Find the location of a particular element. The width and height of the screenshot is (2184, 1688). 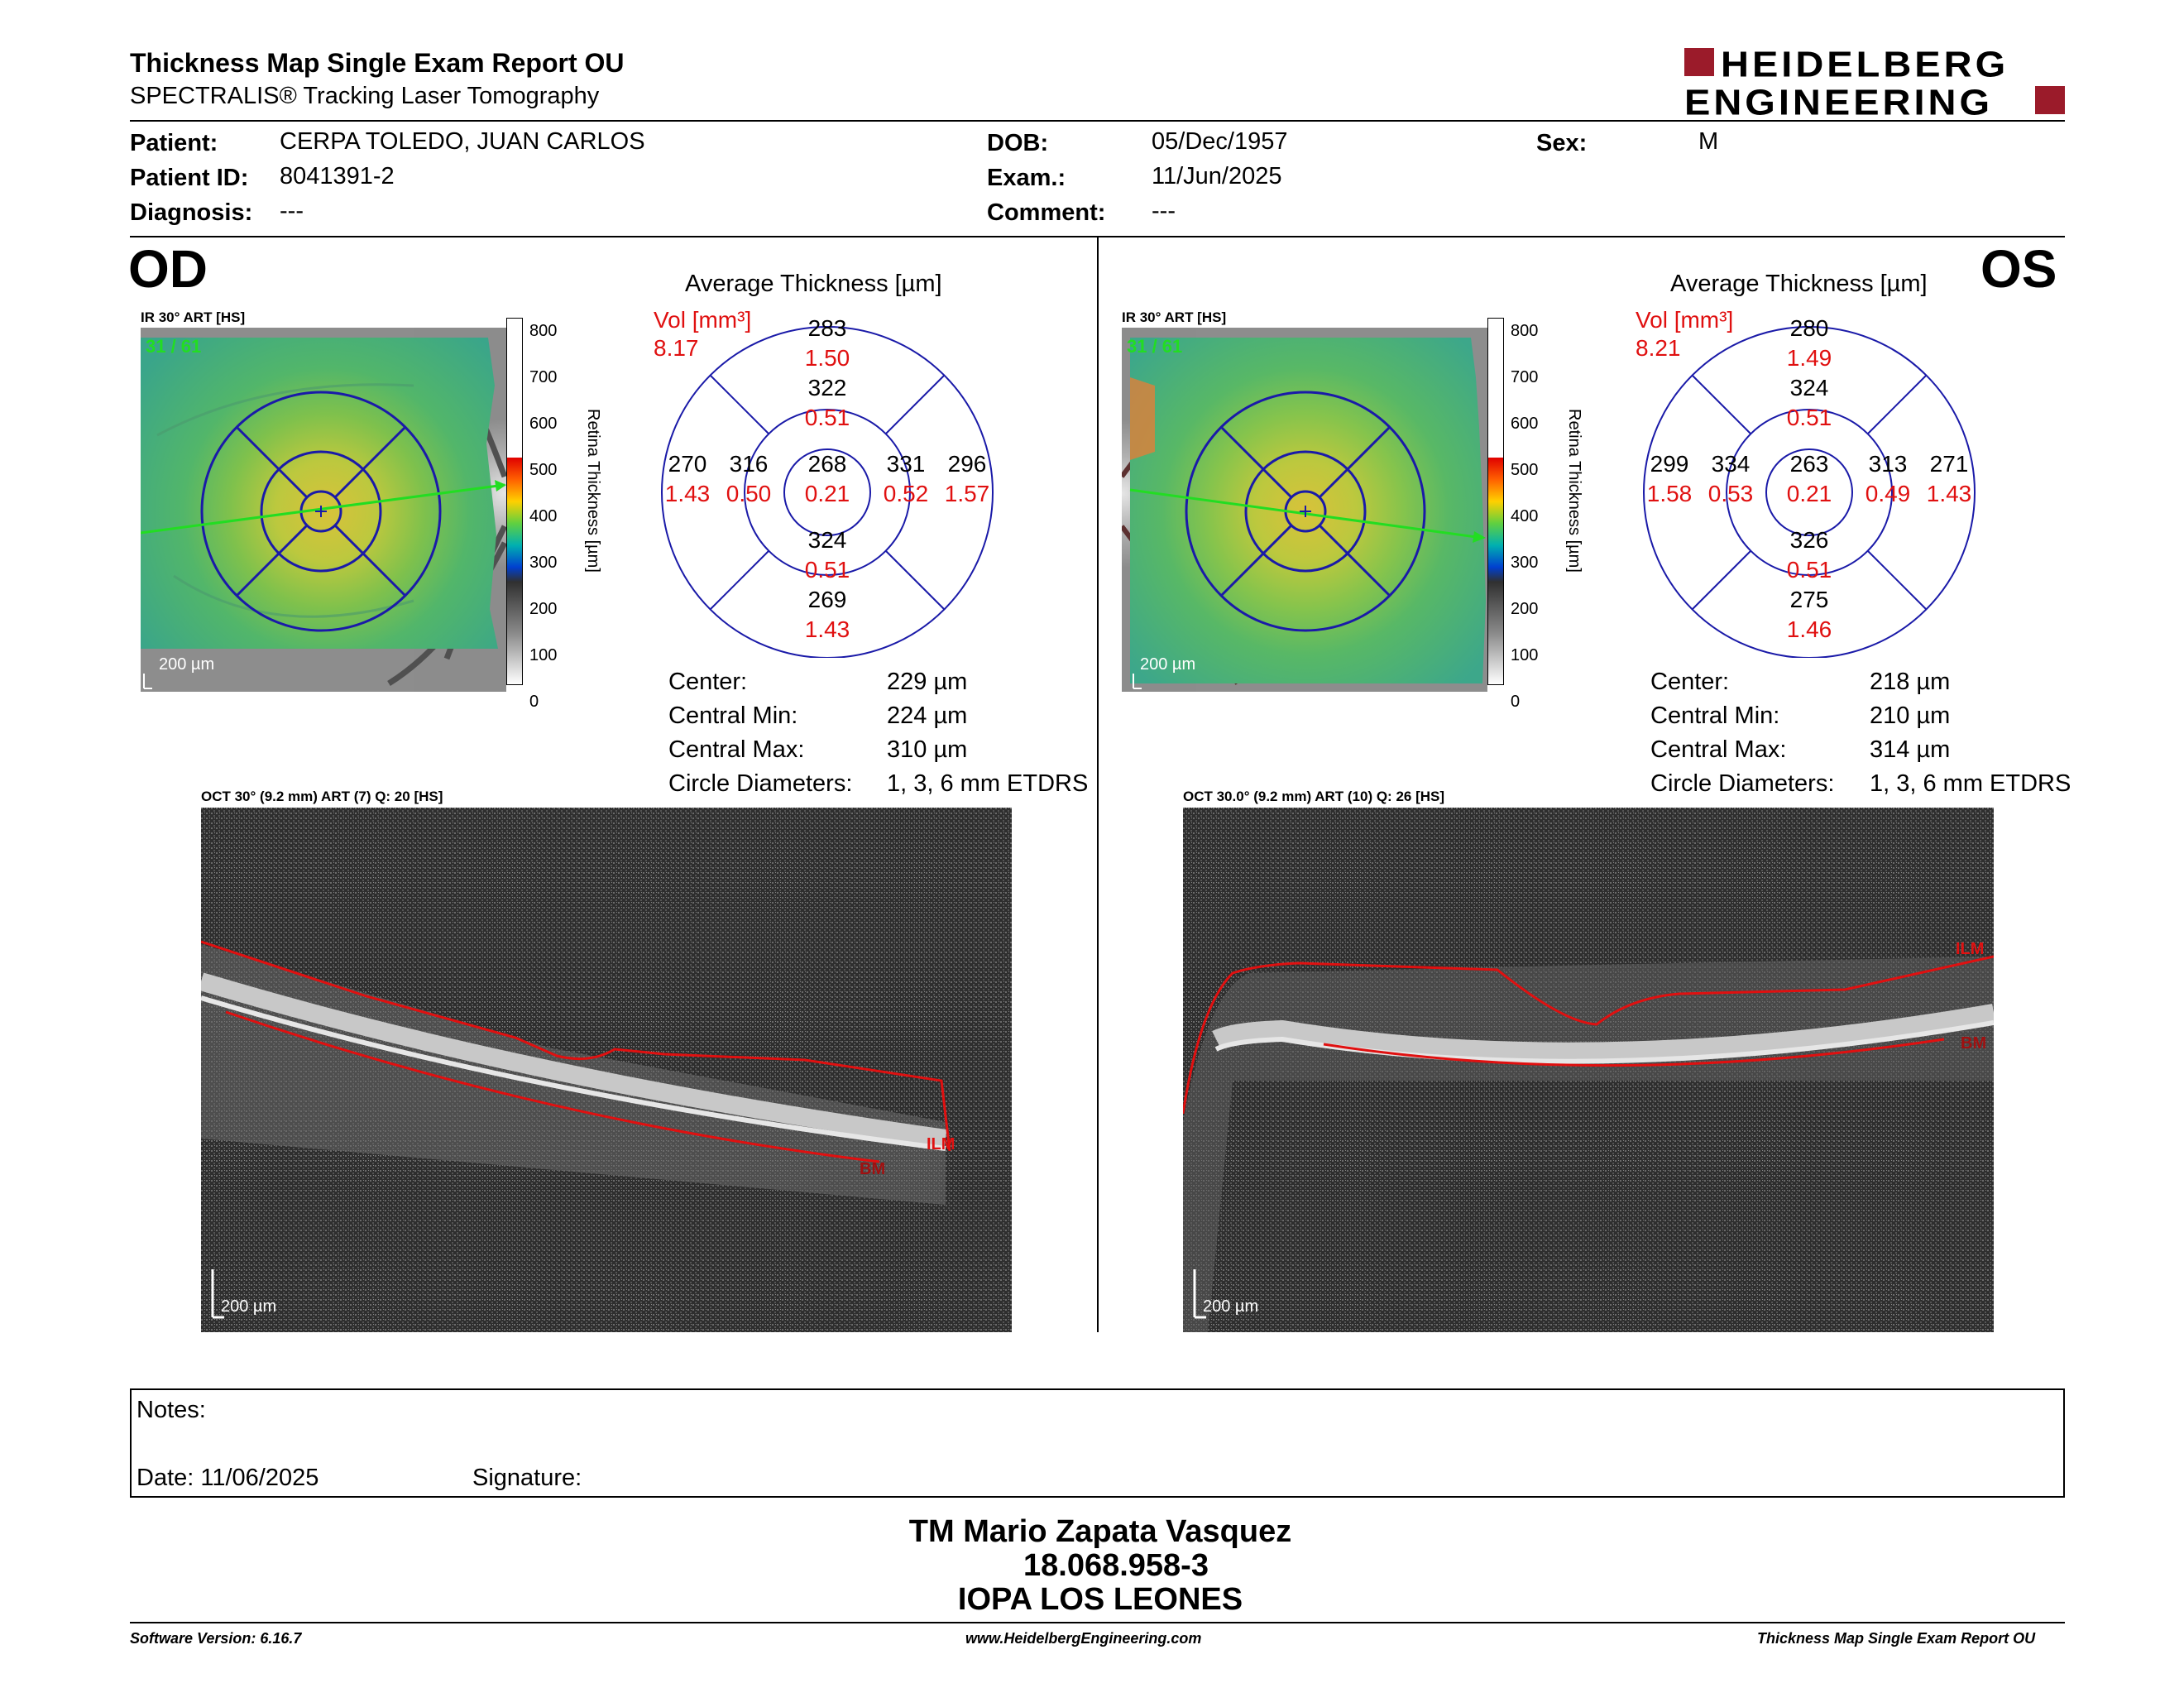

os-fundus-thickness-map: 31 / 61 200 µm is located at coordinates (1303, 510).